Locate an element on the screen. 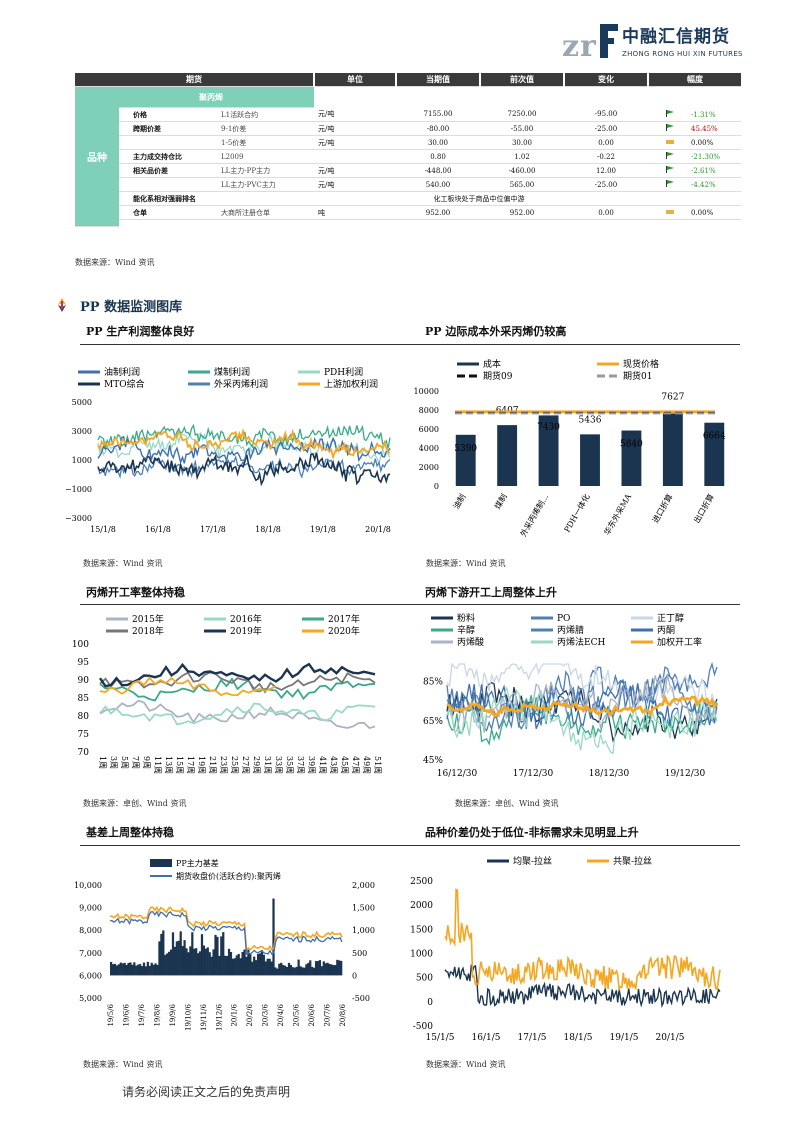 Image resolution: width=793 pixels, height=1122 pixels. legend-swatch is located at coordinates (161, 863).